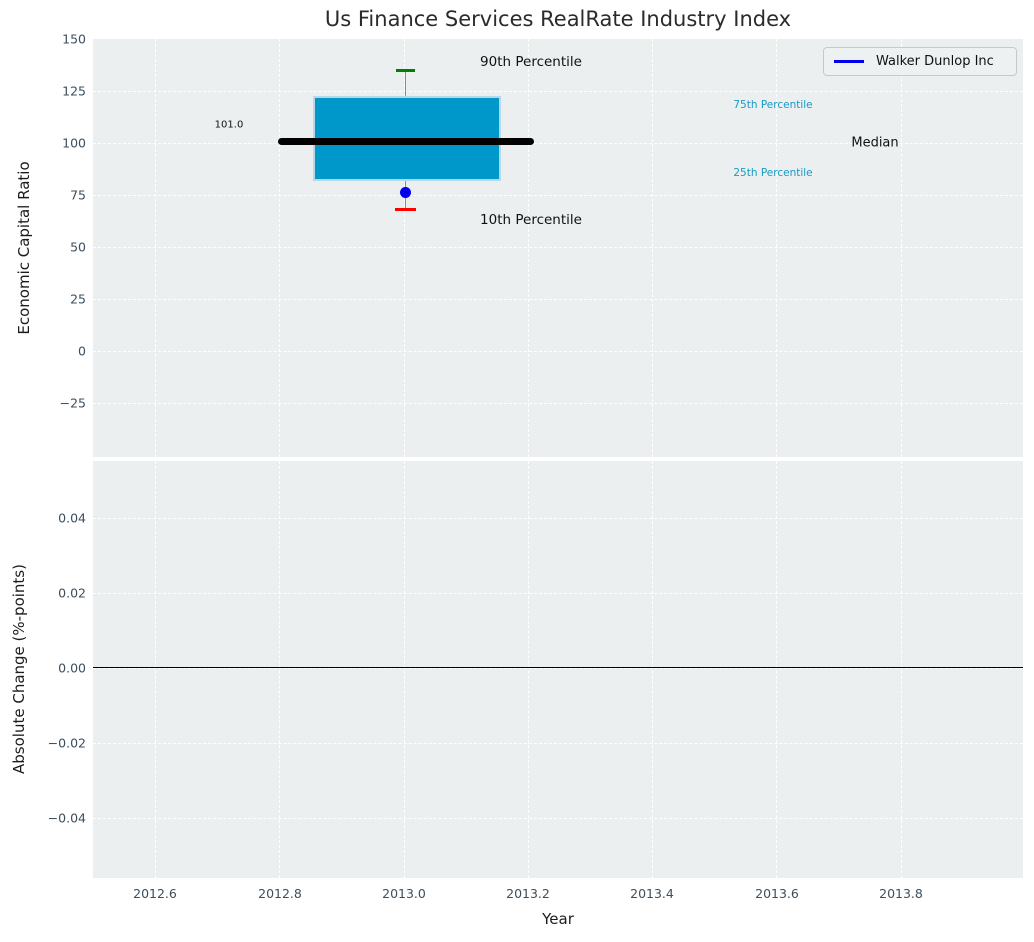 The height and width of the screenshot is (942, 1034). What do you see at coordinates (280, 893) in the screenshot?
I see `xtick-label: 2012.8` at bounding box center [280, 893].